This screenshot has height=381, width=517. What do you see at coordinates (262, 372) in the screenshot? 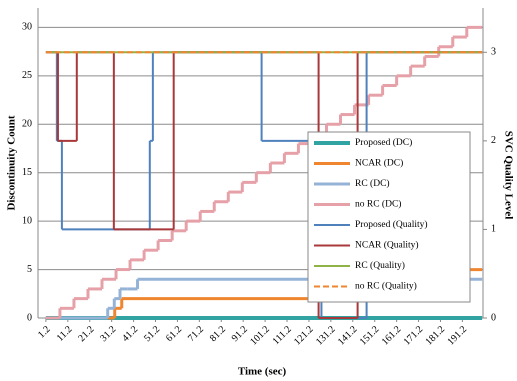
I see `x-axis-title: Time (sec)` at bounding box center [262, 372].